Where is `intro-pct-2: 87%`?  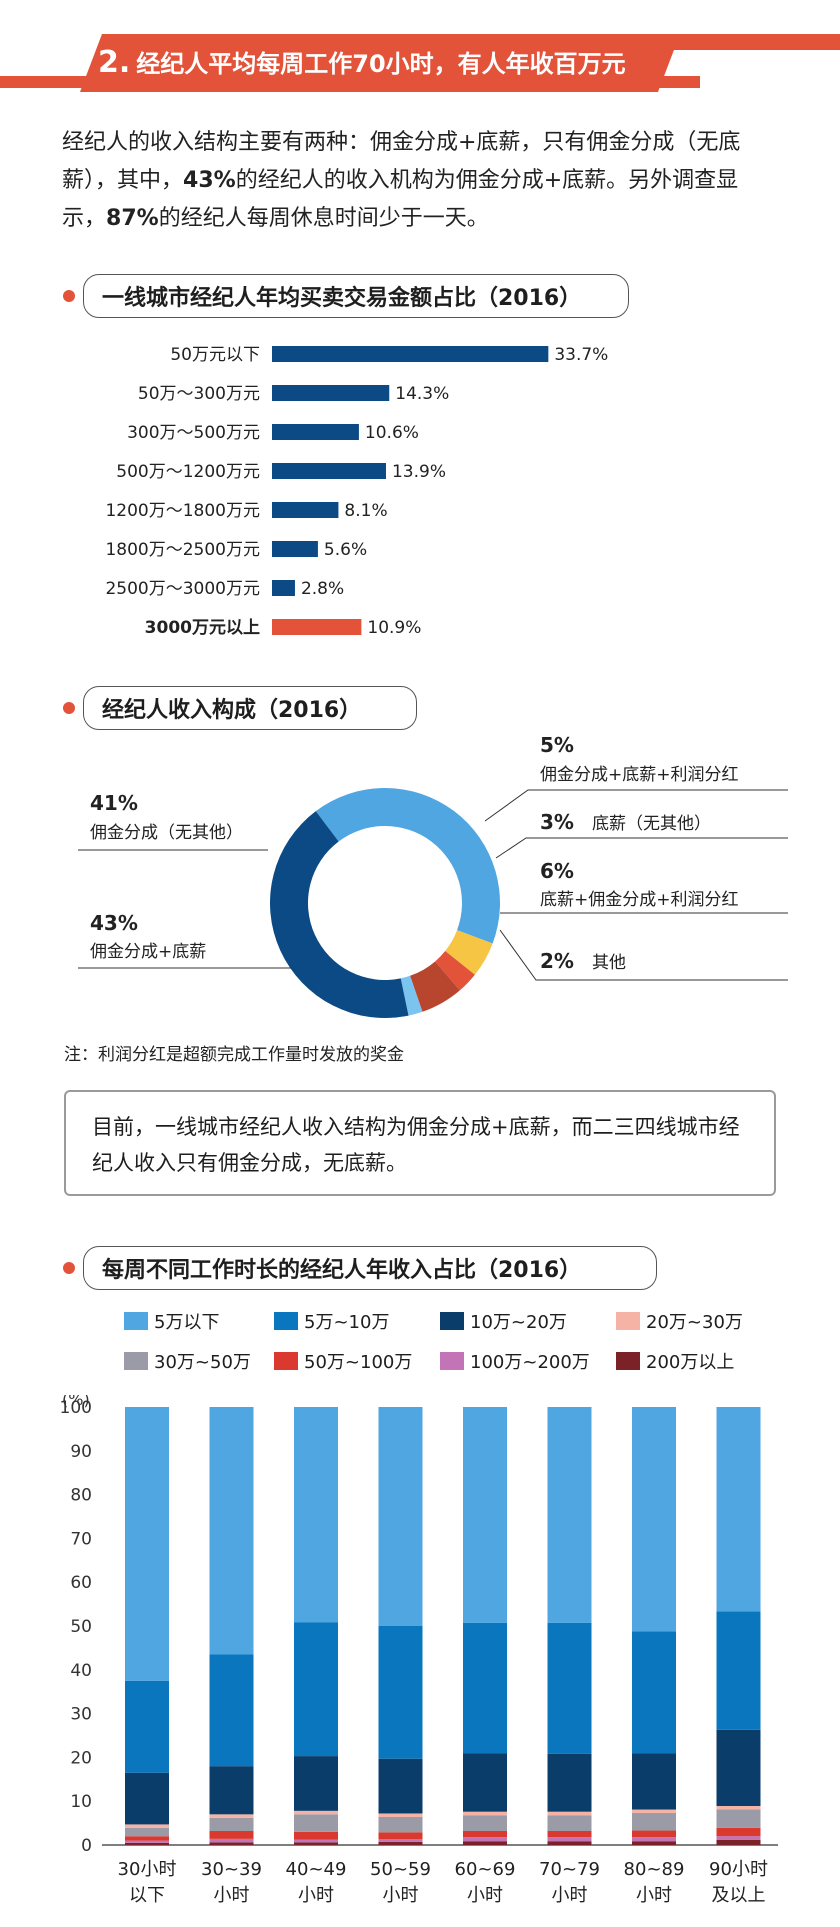
intro-pct-2: 87% is located at coordinates (132, 218).